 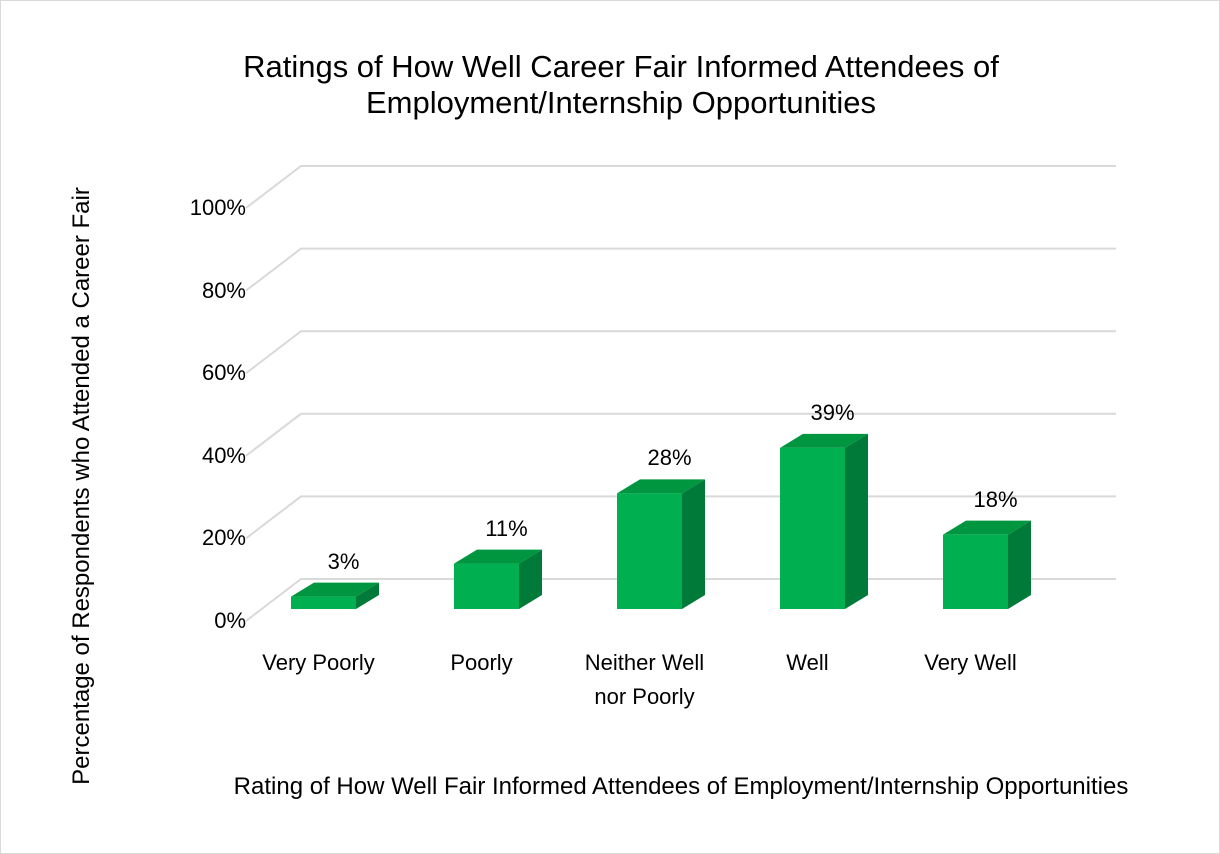 What do you see at coordinates (995, 499) in the screenshot?
I see `data-label: 18%` at bounding box center [995, 499].